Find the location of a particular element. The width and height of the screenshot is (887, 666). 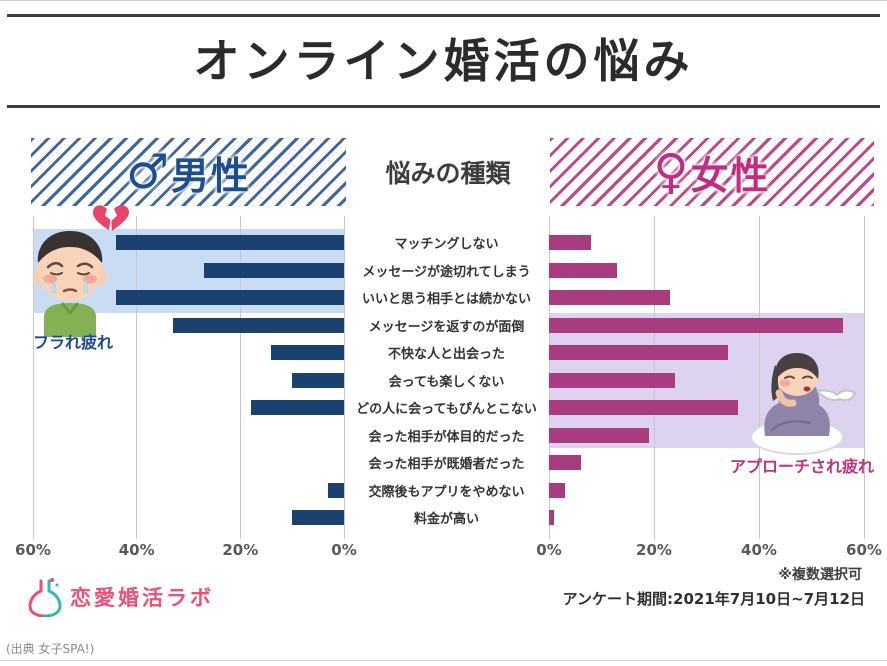

category-label: マッチングしない is located at coordinates (446, 244).